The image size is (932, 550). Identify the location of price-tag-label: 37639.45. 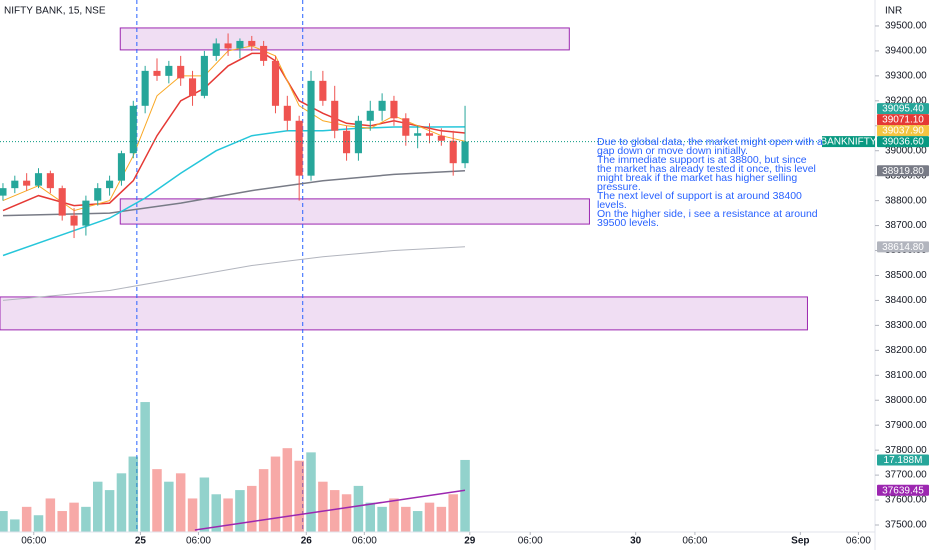
(903, 490).